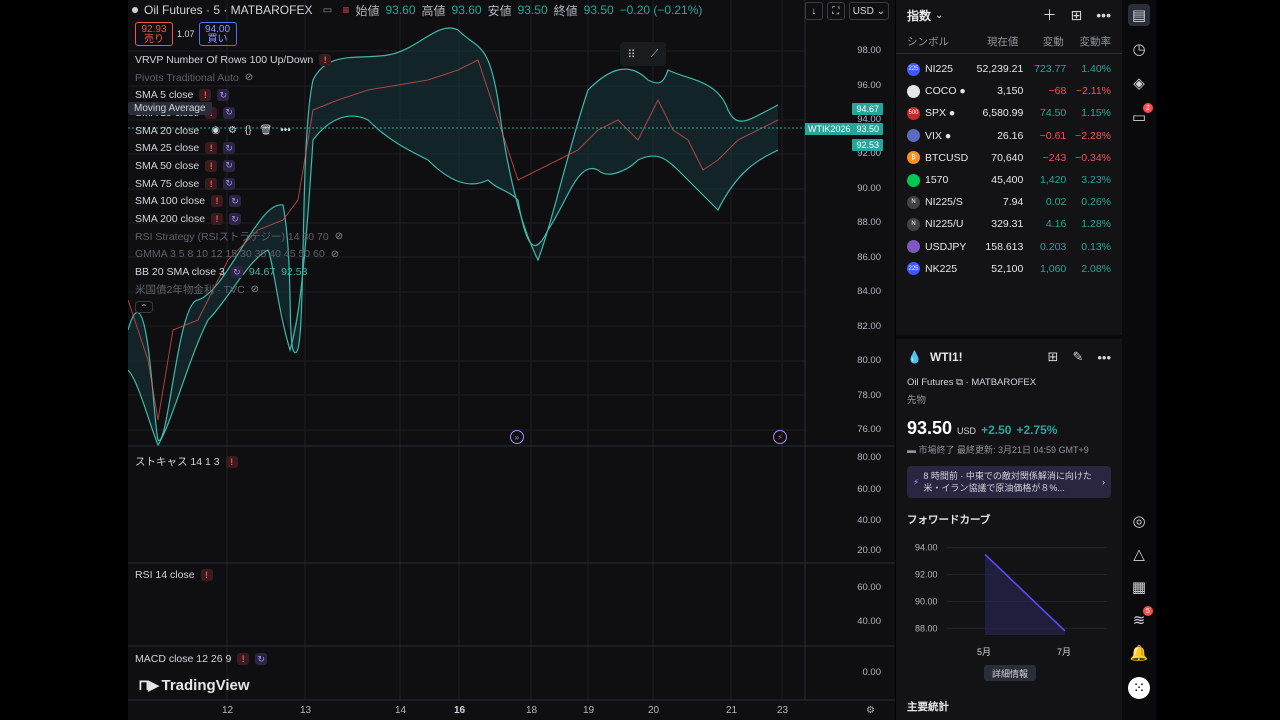 Image resolution: width=1280 pixels, height=720 pixels. I want to click on legend-sma5: SMA 5 close! ↻, so click(239, 95).